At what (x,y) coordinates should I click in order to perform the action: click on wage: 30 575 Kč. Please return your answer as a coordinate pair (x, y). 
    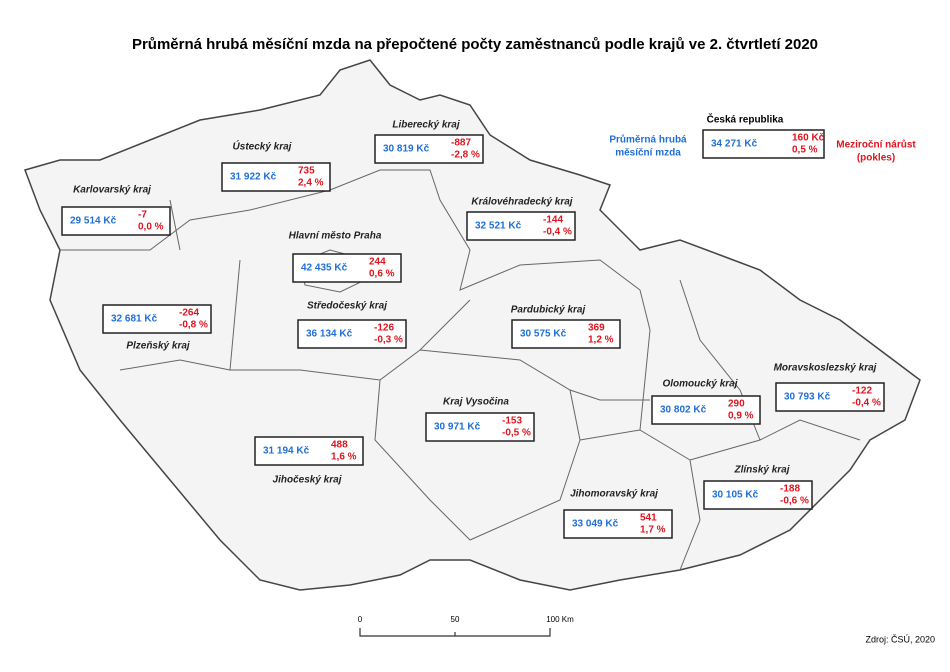
    Looking at the image, I should click on (543, 334).